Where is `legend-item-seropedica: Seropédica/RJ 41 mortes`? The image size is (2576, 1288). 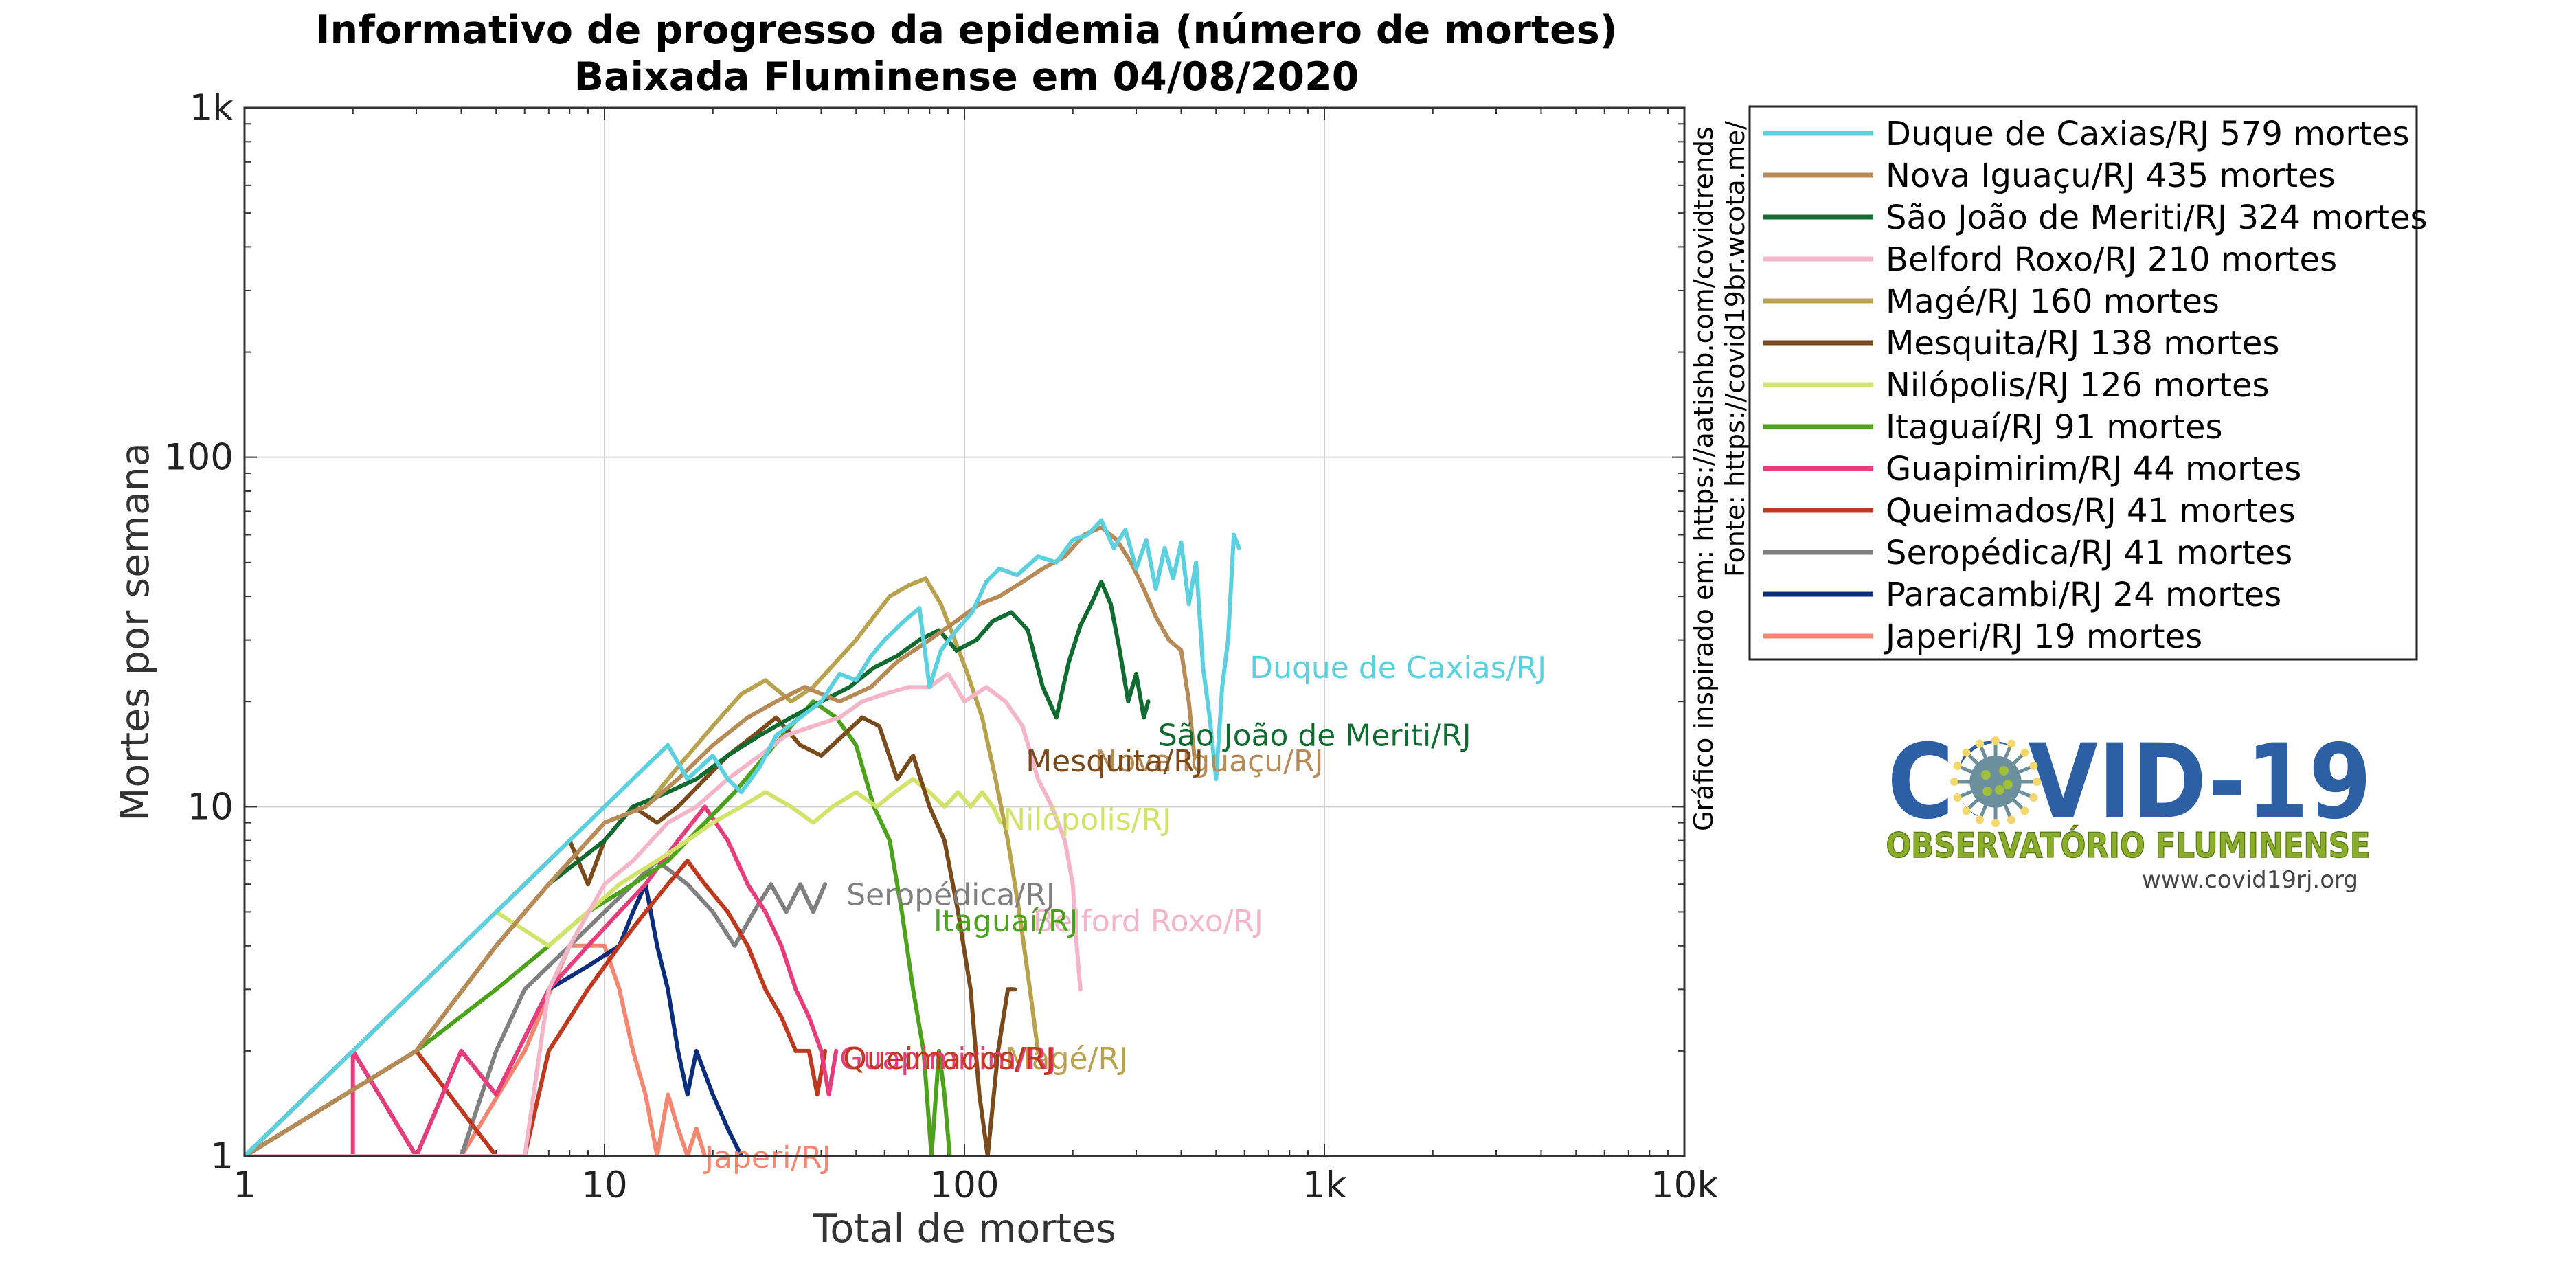
legend-item-seropedica: Seropédica/RJ 41 mortes is located at coordinates (2027, 553).